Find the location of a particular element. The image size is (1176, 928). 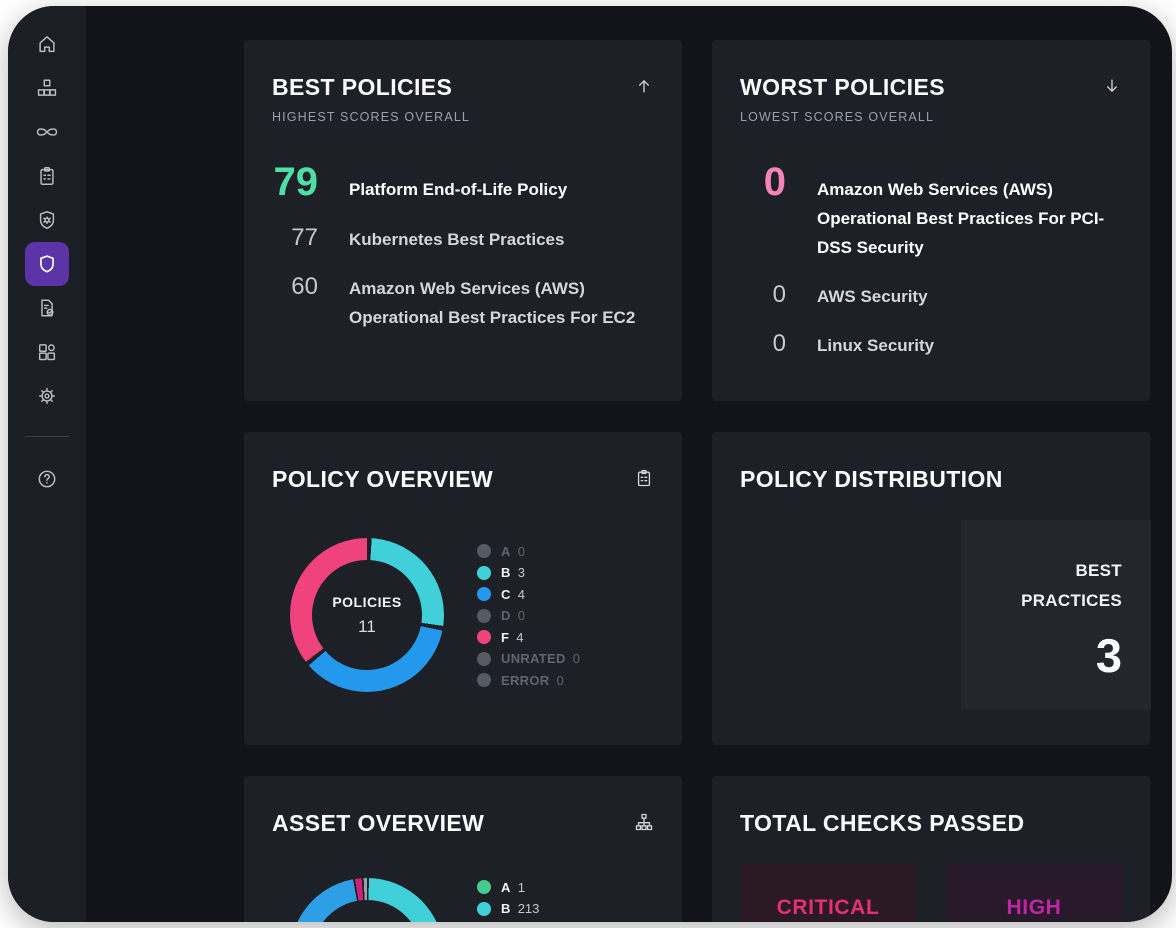

policy-overview-title: POLICY OVERVIEW is located at coordinates (383, 479).